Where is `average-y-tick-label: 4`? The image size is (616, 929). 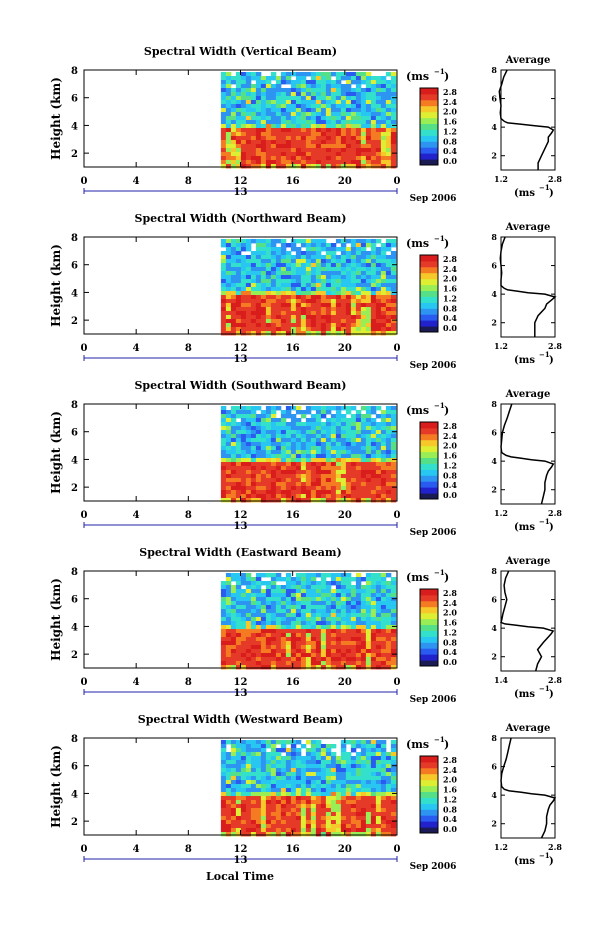
average-y-tick-label: 4 is located at coordinates (494, 795).